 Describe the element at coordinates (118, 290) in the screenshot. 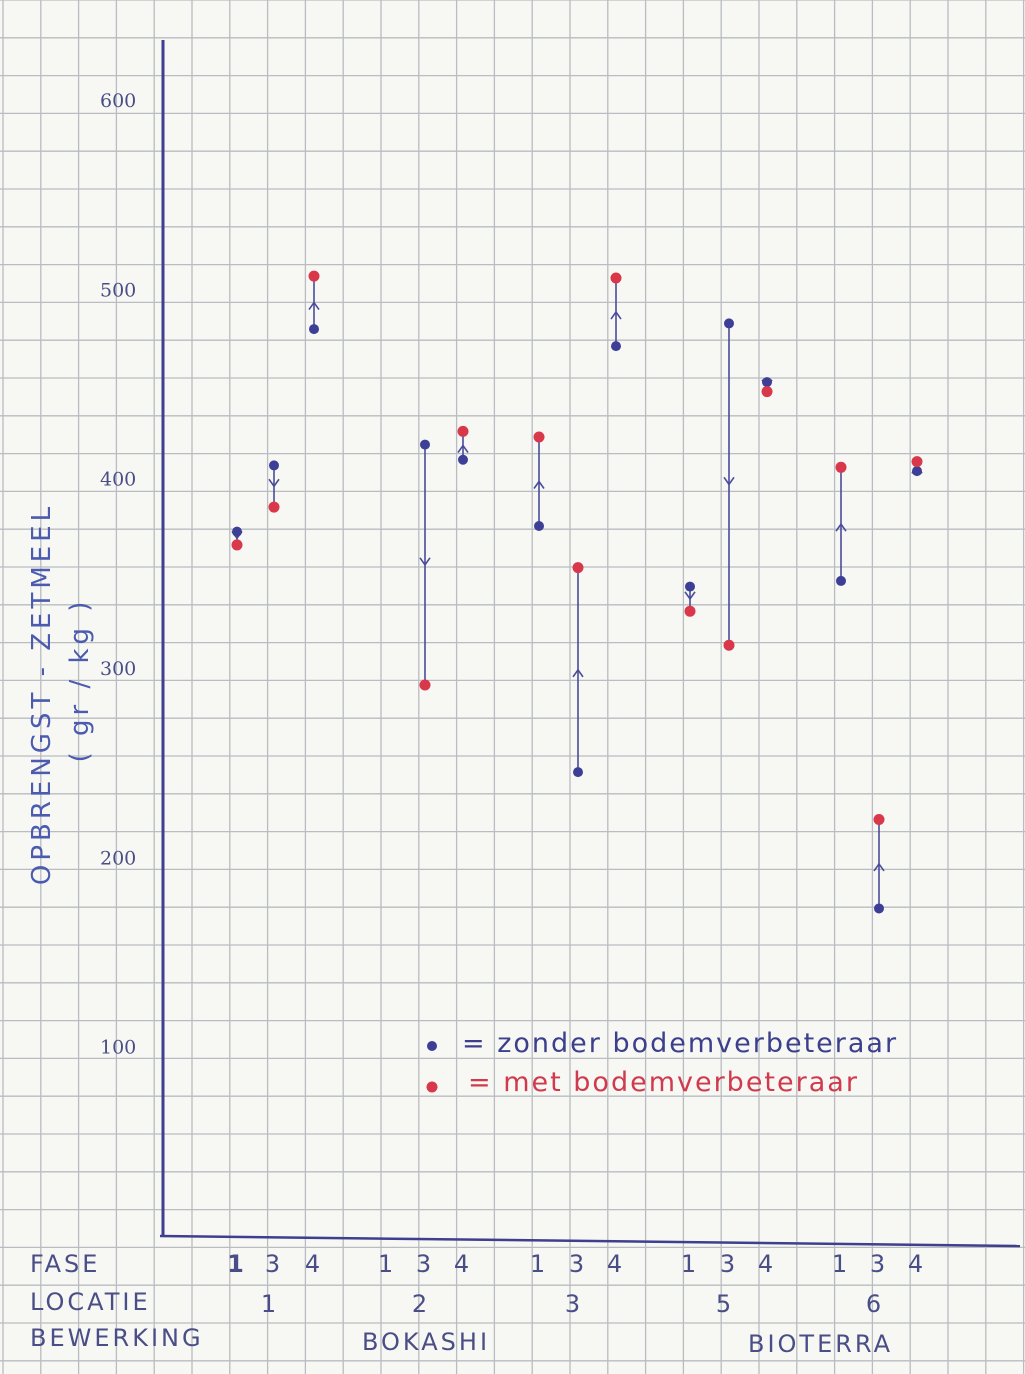

I see `y-tick-label: 500` at that location.